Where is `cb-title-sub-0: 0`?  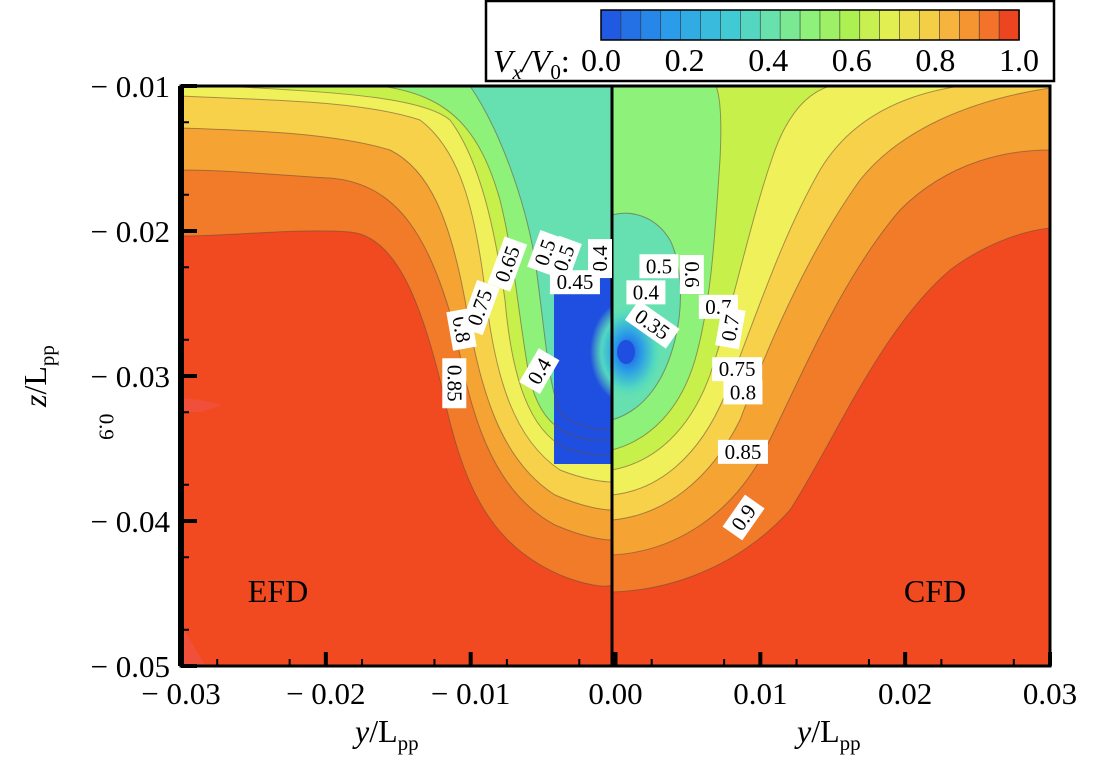 cb-title-sub-0: 0 is located at coordinates (555, 72).